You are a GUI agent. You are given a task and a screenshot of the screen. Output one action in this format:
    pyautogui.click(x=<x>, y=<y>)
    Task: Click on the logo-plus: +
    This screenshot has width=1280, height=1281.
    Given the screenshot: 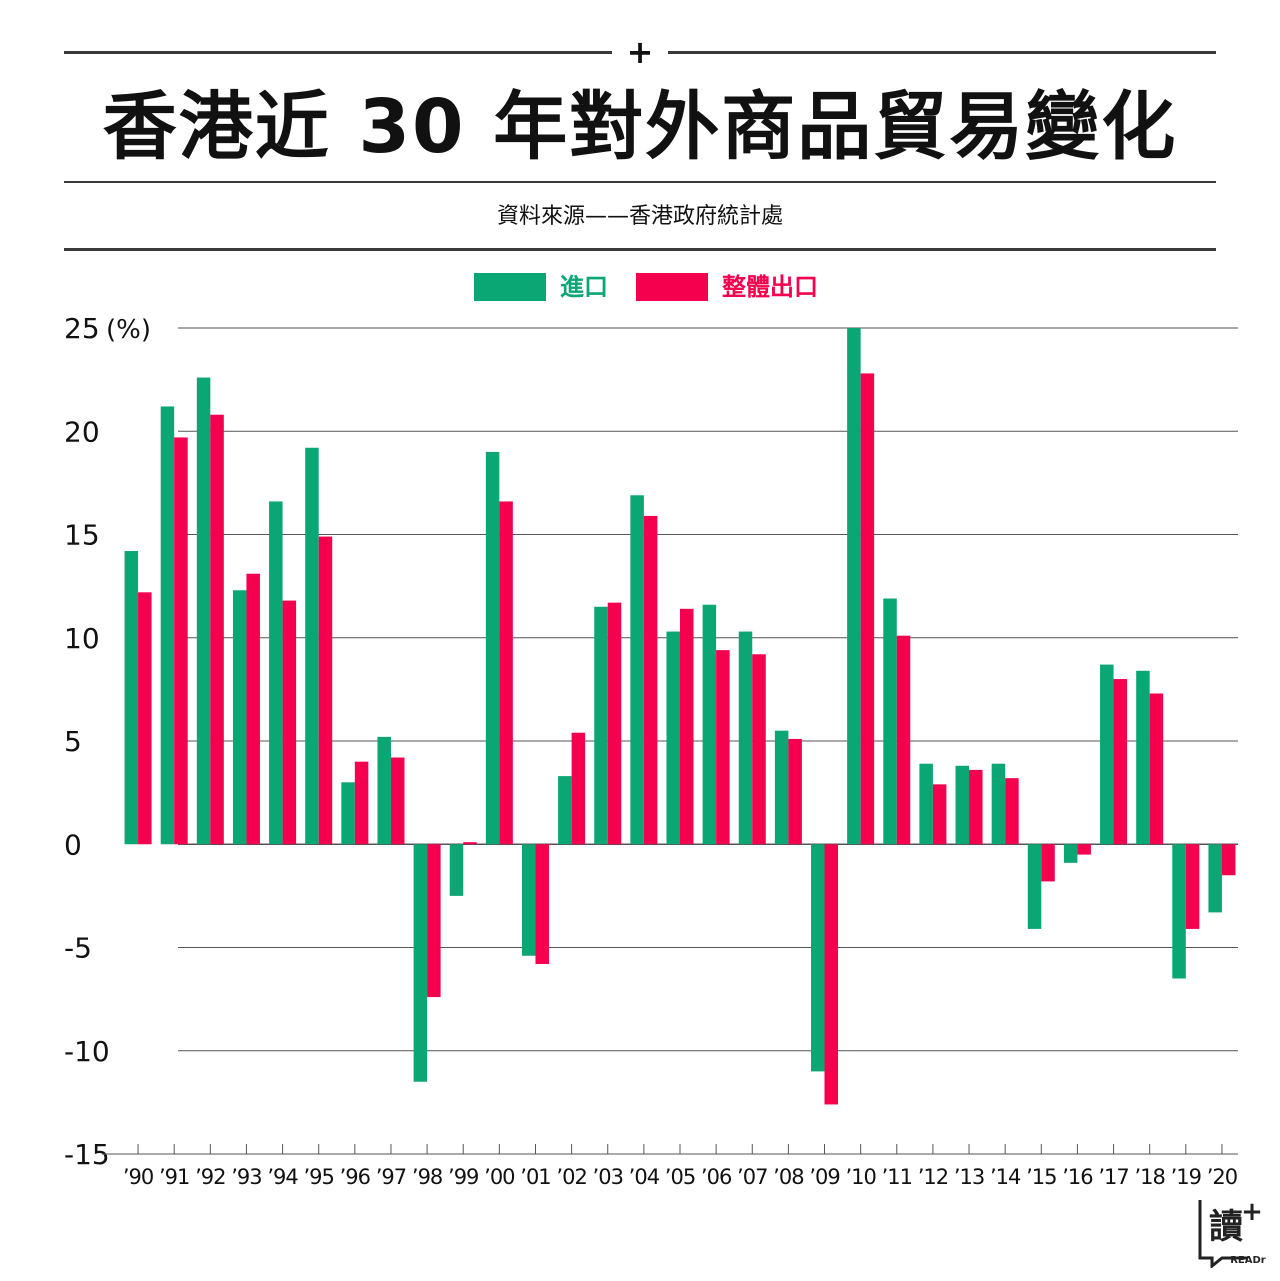 What is the action you would take?
    pyautogui.click(x=1252, y=1212)
    